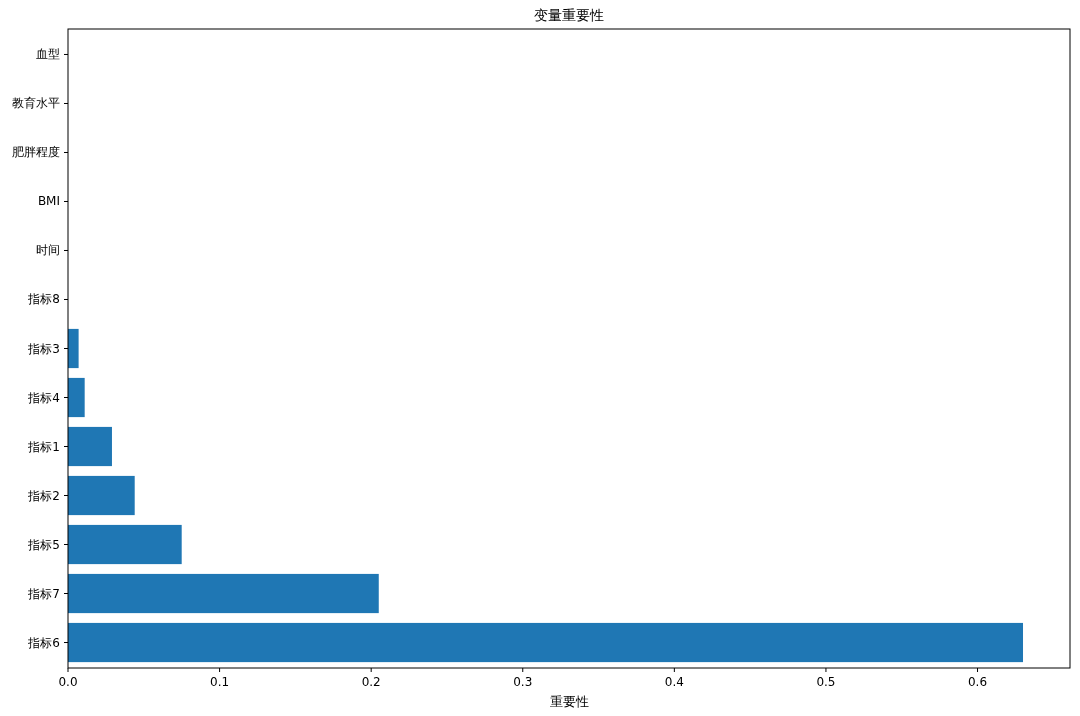  I want to click on y-tick-label: 指标6, so click(43, 642).